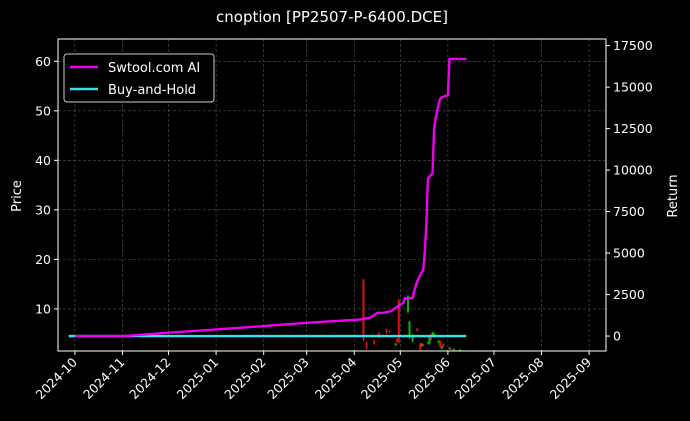  I want to click on legend: Swtool.com AI Buy-and-Hold, so click(139, 78).